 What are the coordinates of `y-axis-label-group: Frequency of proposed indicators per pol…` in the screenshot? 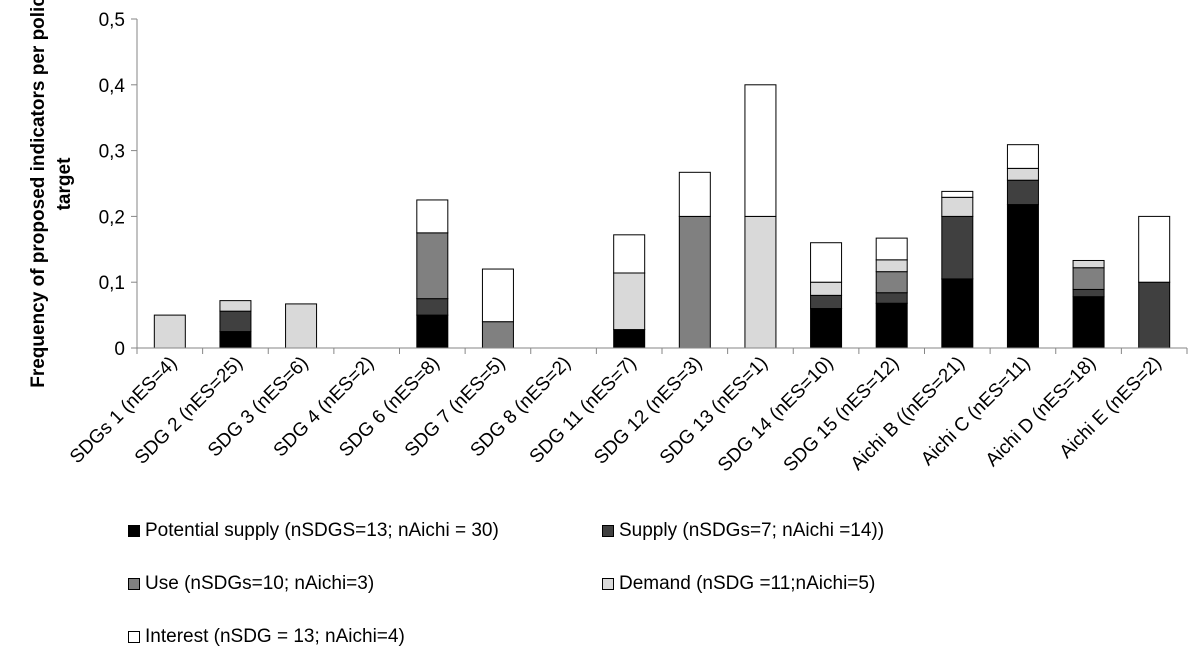 It's located at (51, 194).